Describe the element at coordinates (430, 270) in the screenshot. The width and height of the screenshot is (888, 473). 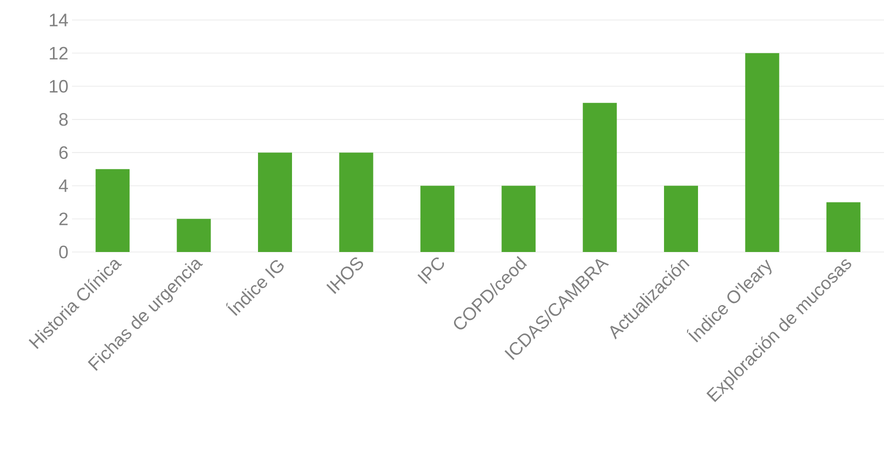
I see `x-tick-label: IPC` at that location.